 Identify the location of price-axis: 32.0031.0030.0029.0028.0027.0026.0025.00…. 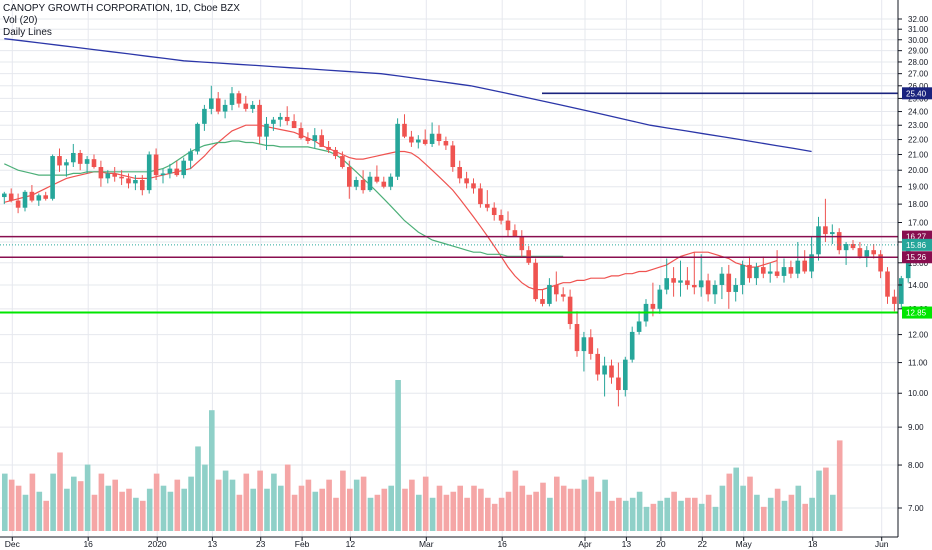
(914, 268).